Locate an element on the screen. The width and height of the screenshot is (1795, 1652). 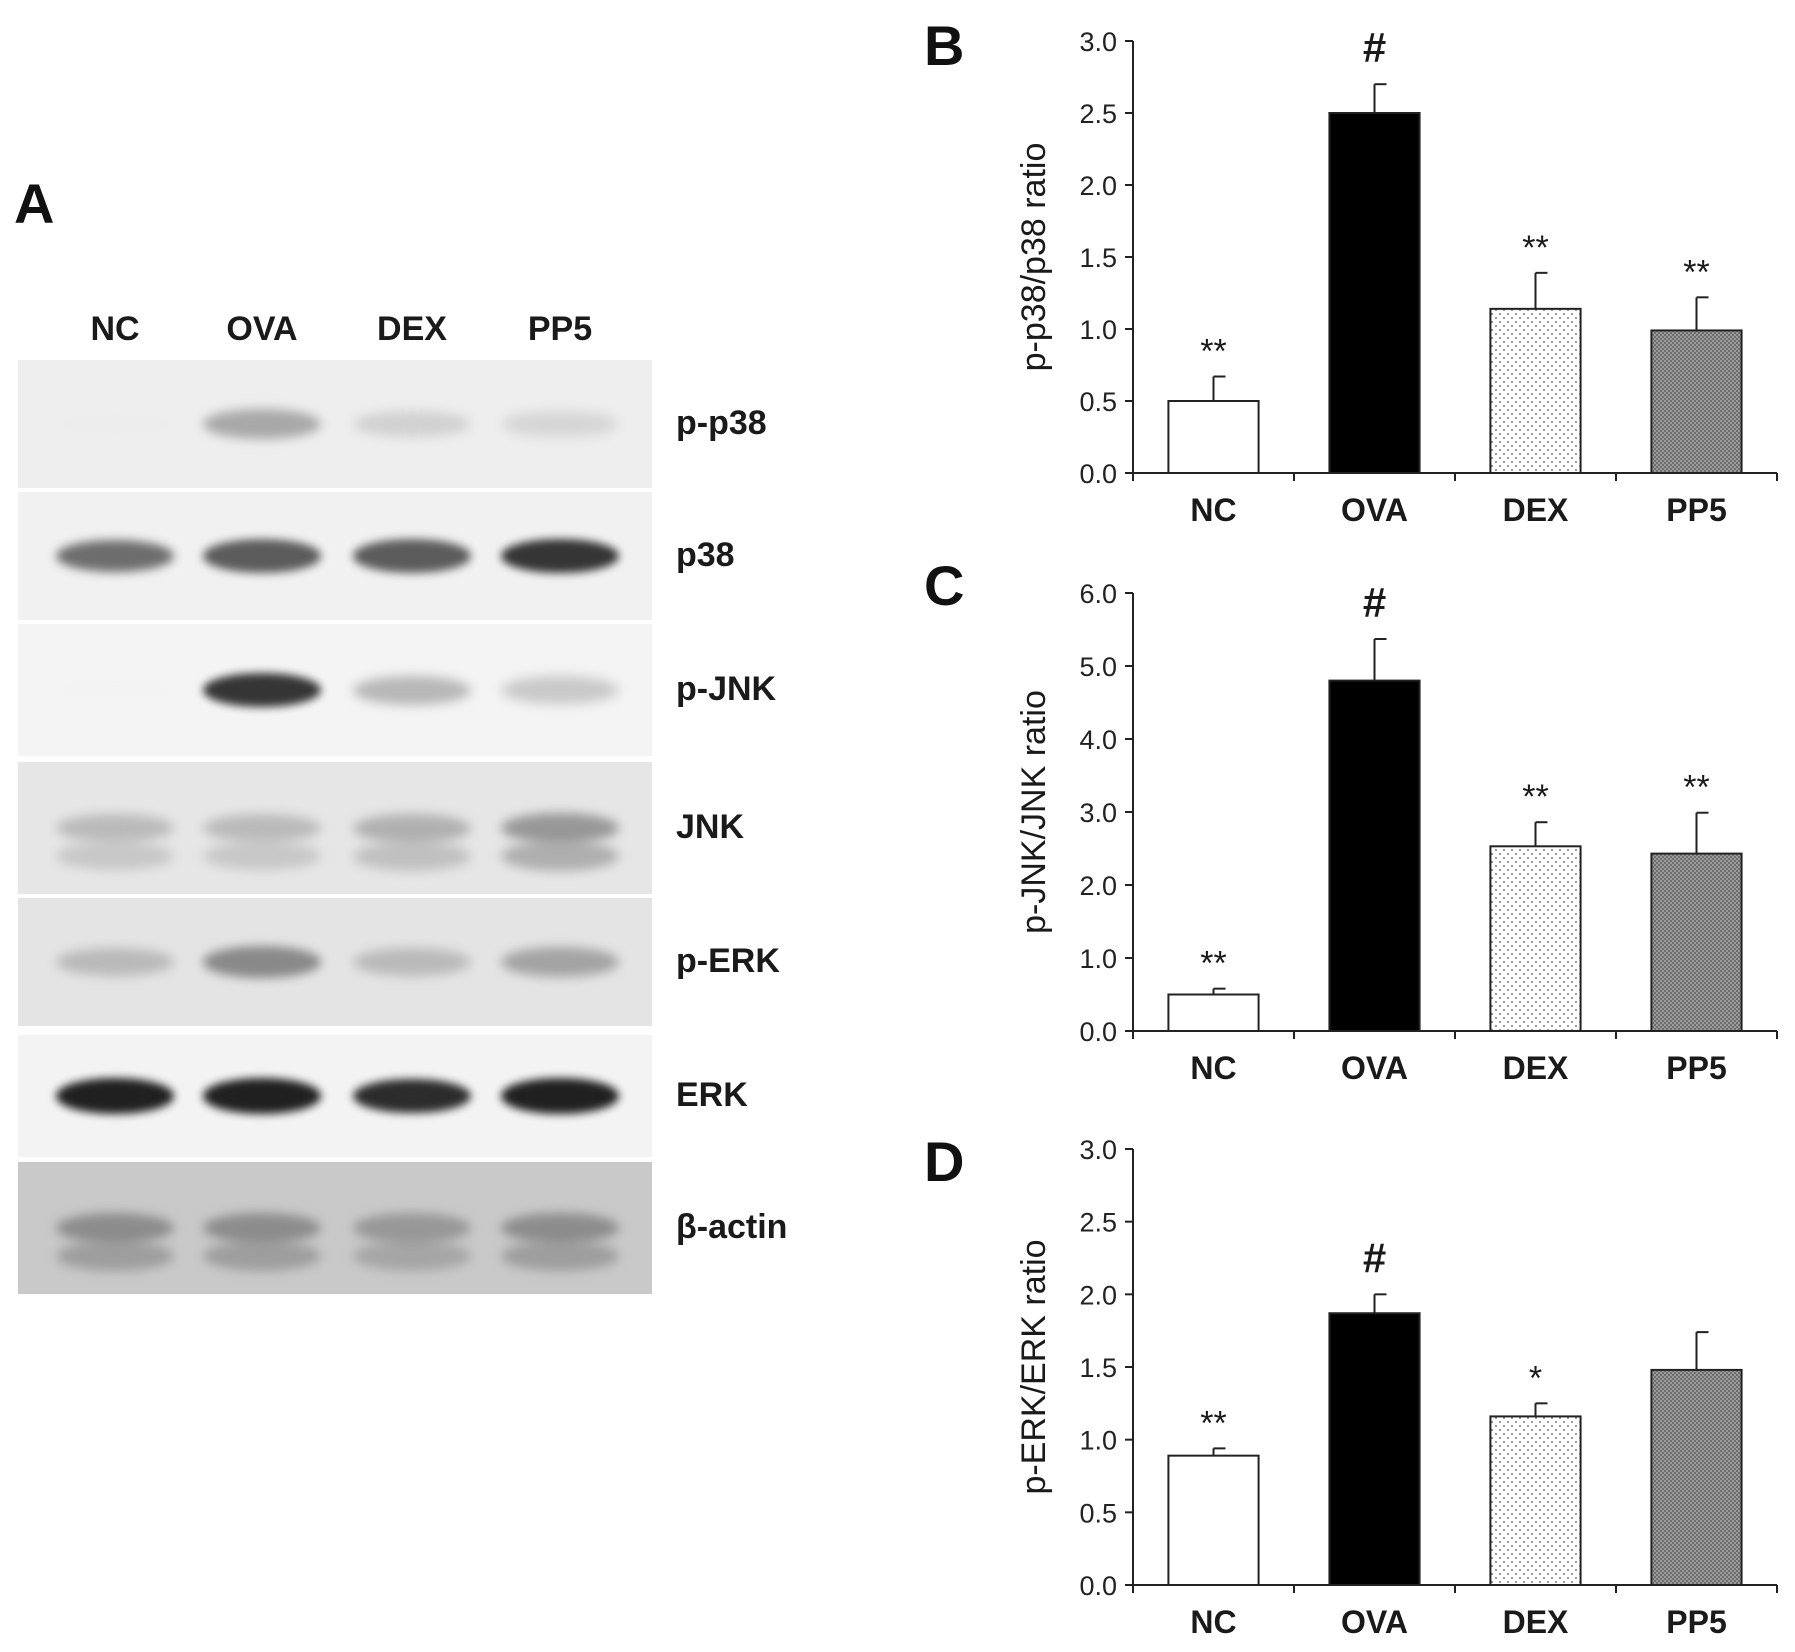
lane-label: NC is located at coordinates (115, 329).